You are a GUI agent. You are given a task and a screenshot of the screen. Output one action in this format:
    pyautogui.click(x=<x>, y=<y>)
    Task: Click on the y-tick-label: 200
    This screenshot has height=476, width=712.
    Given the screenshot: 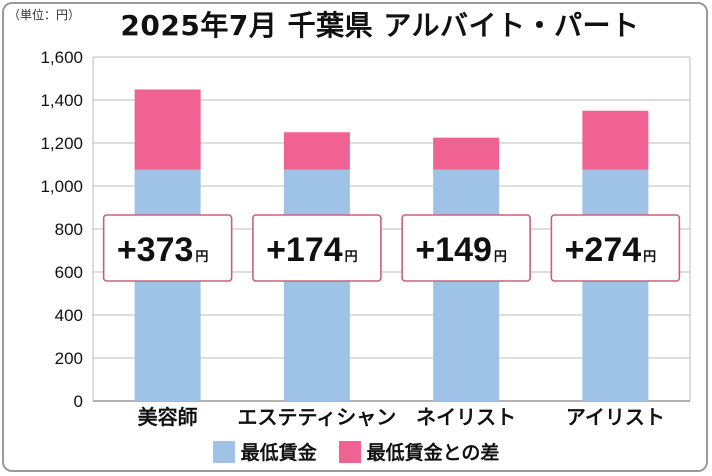 What is the action you would take?
    pyautogui.click(x=69, y=358)
    